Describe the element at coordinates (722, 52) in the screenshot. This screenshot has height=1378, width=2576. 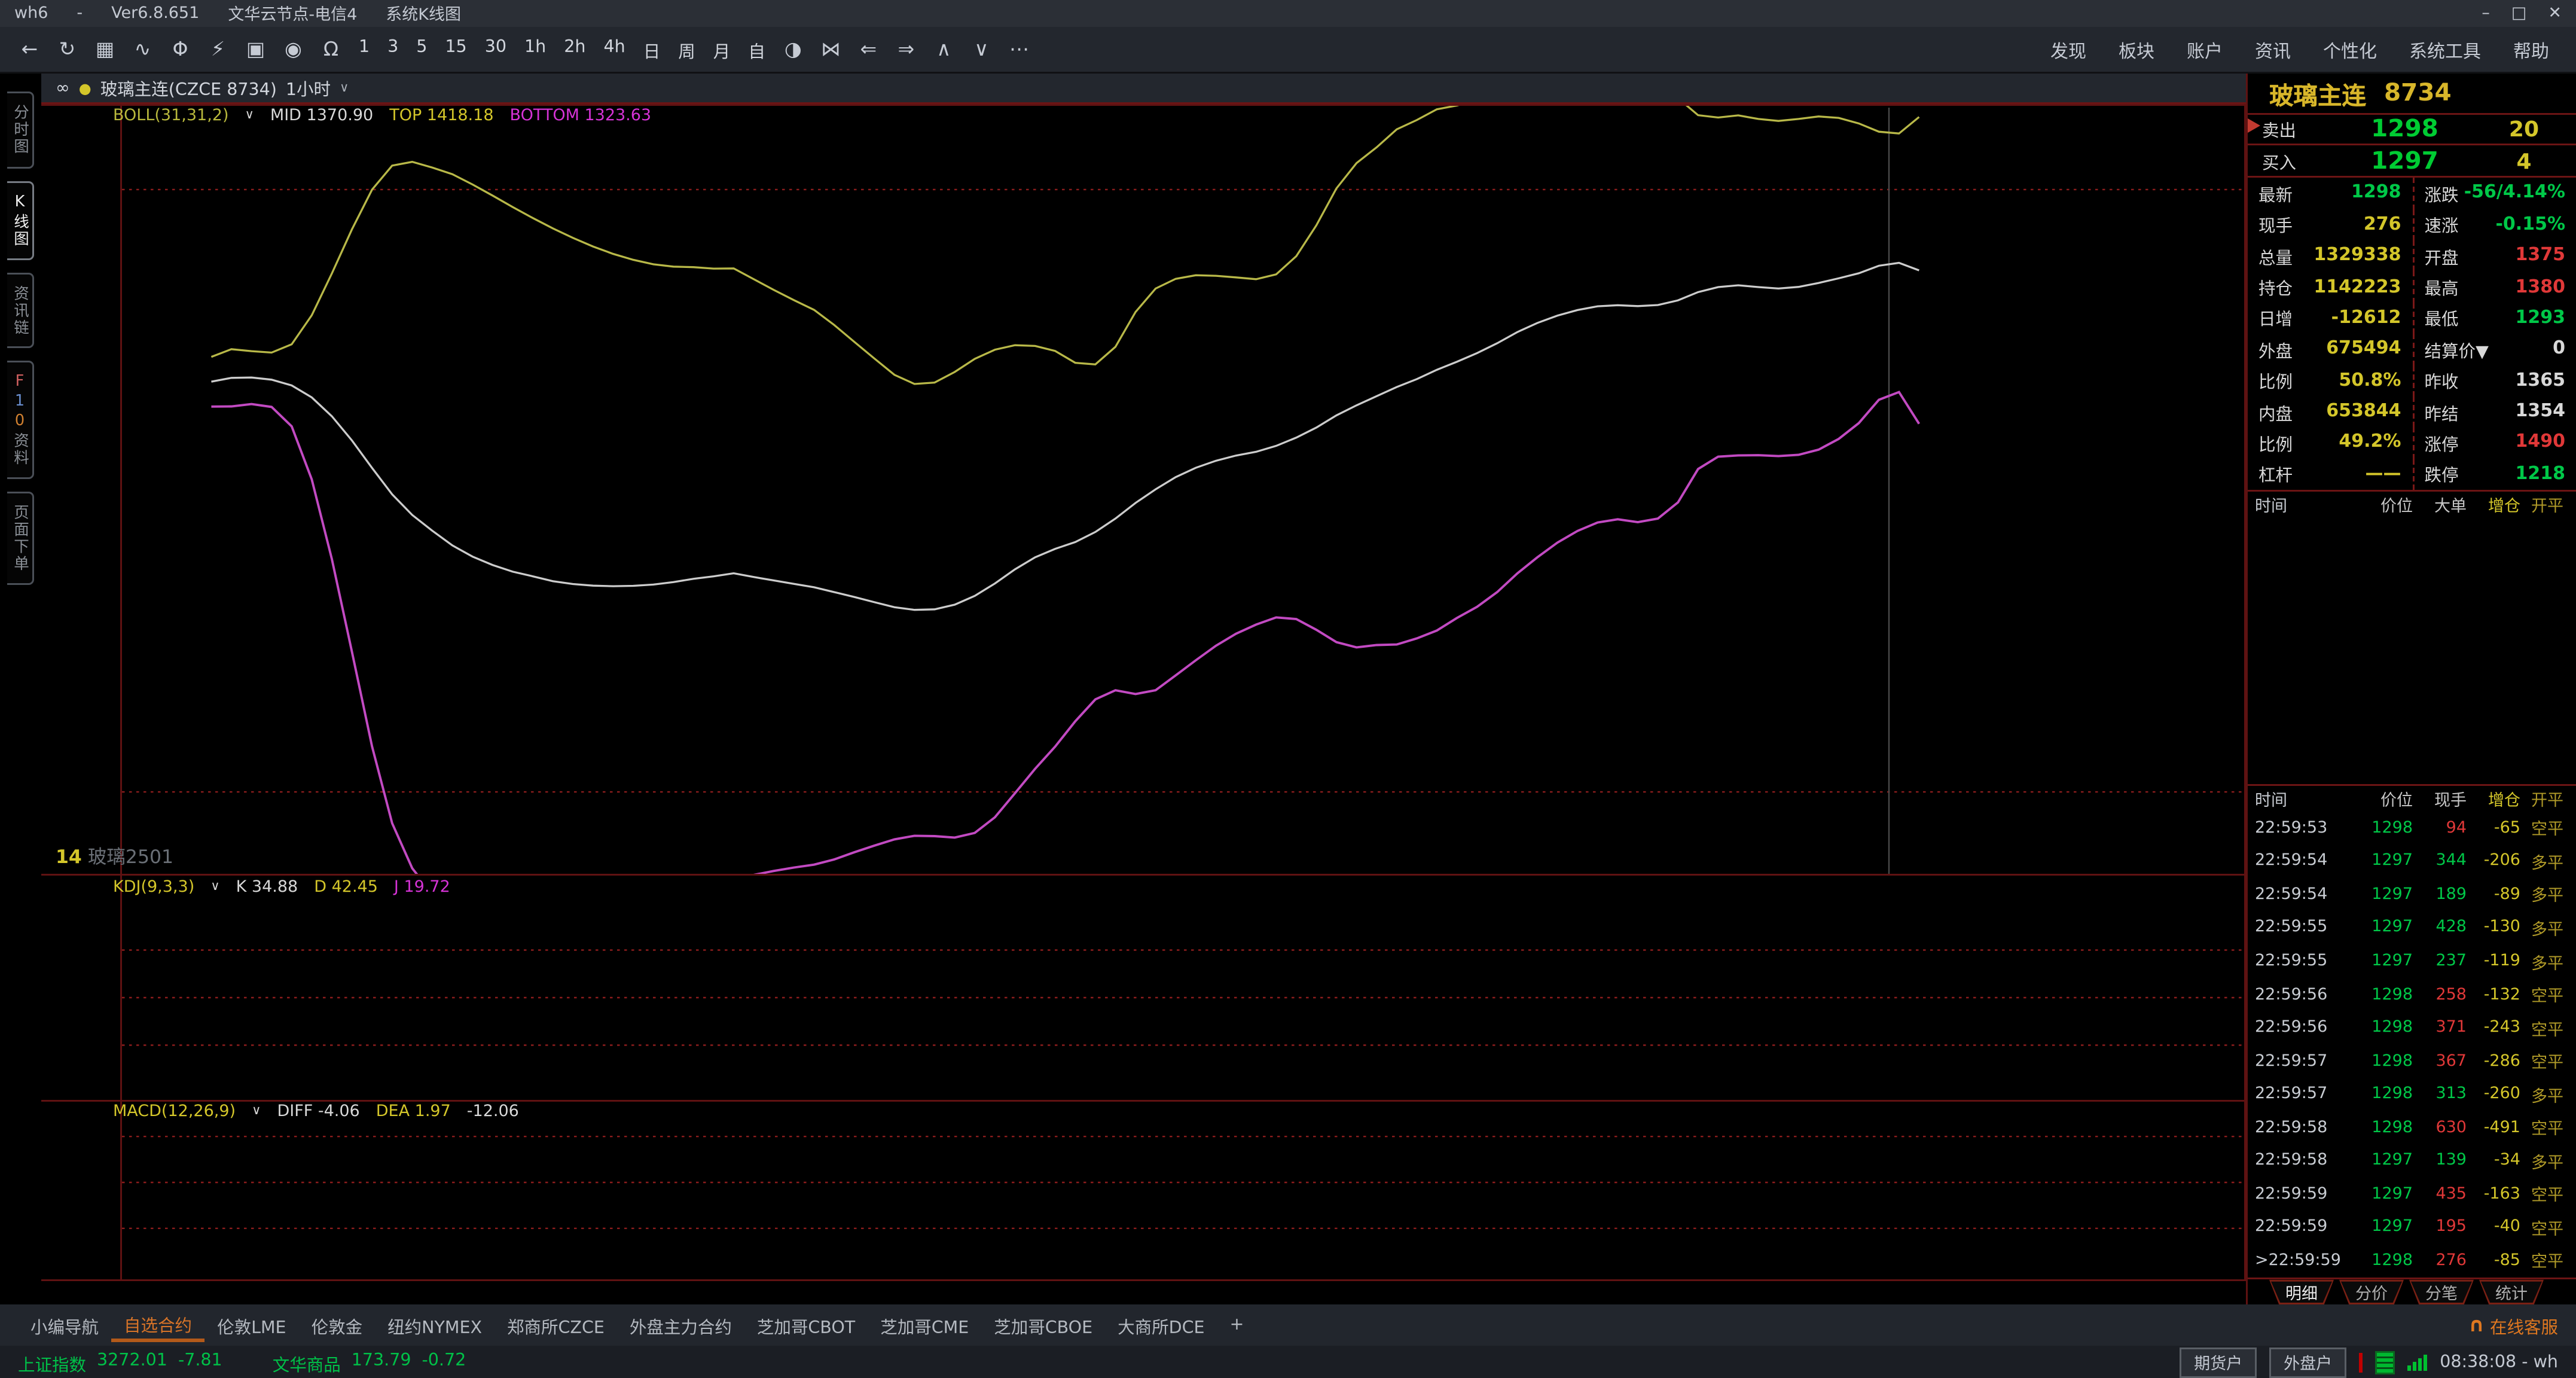
I see `period-button-月: 月` at that location.